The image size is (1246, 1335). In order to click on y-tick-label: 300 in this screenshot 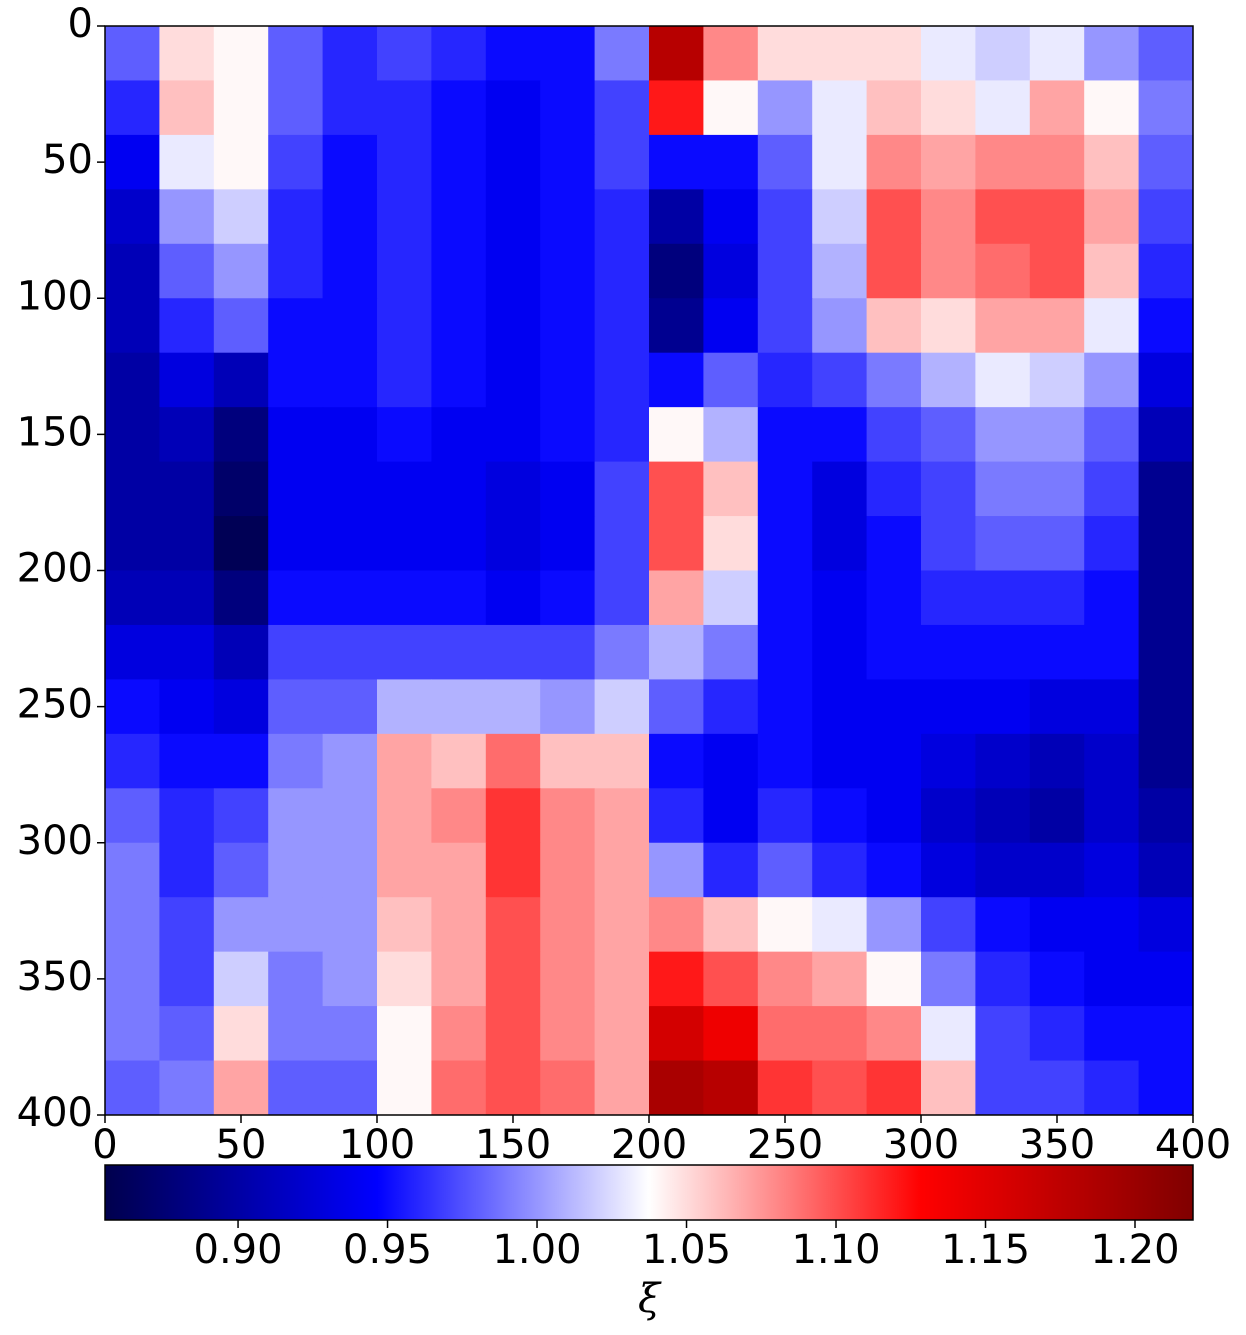, I will do `click(55, 841)`.